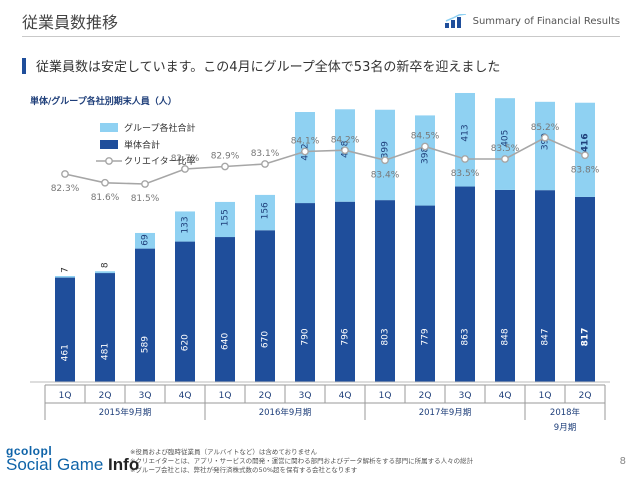 The width and height of the screenshot is (640, 480). Describe the element at coordinates (285, 412) in the screenshot. I see `period-label-1: 2016年9月期` at that location.